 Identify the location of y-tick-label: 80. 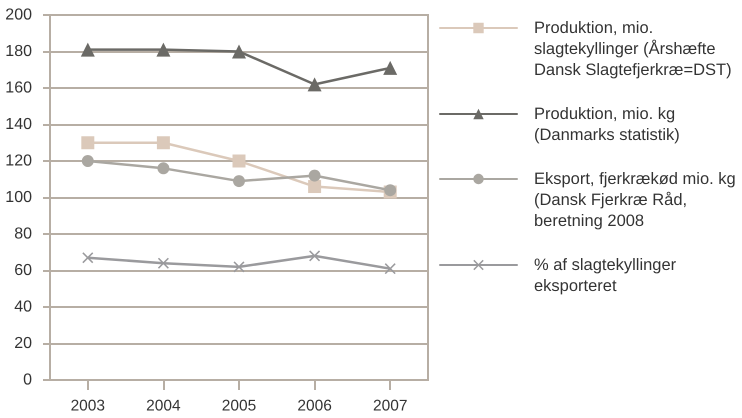
(23, 234).